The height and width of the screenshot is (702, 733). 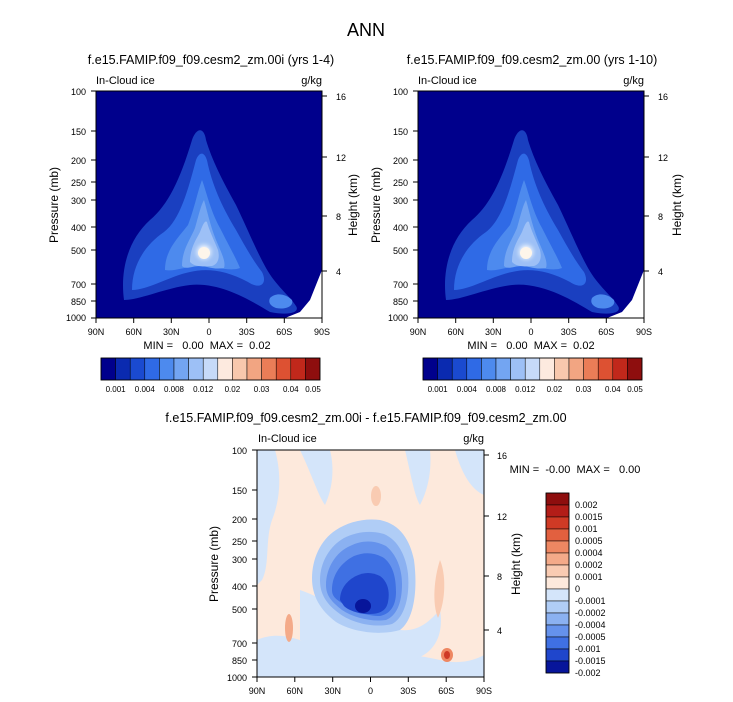 I want to click on height-tick: 12, so click(x=502, y=517).